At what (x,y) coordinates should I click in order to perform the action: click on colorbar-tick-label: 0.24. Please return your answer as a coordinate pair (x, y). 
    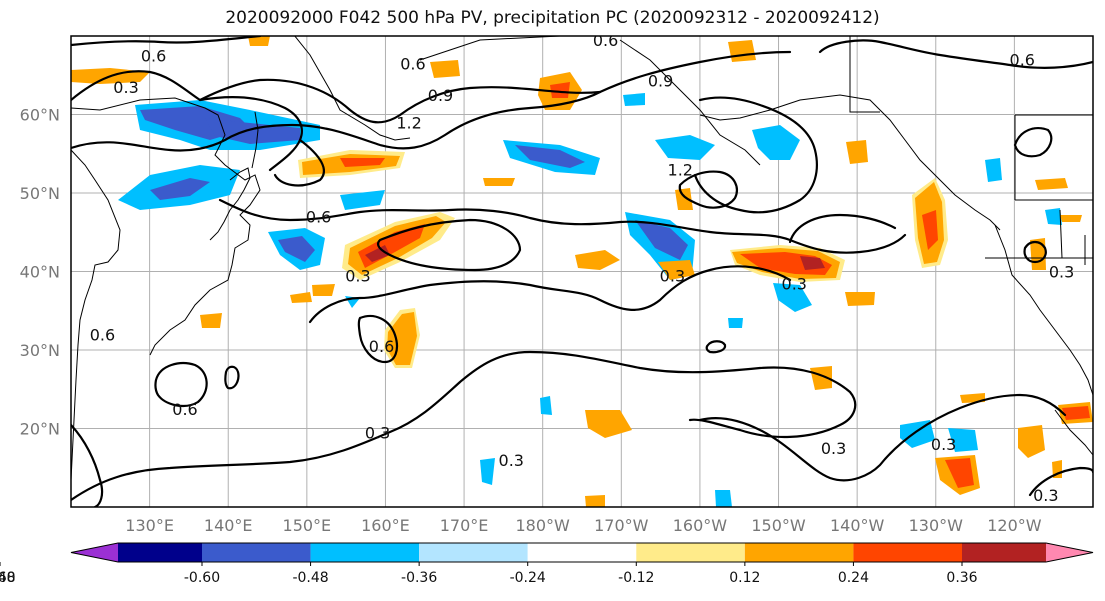
    Looking at the image, I should click on (853, 578).